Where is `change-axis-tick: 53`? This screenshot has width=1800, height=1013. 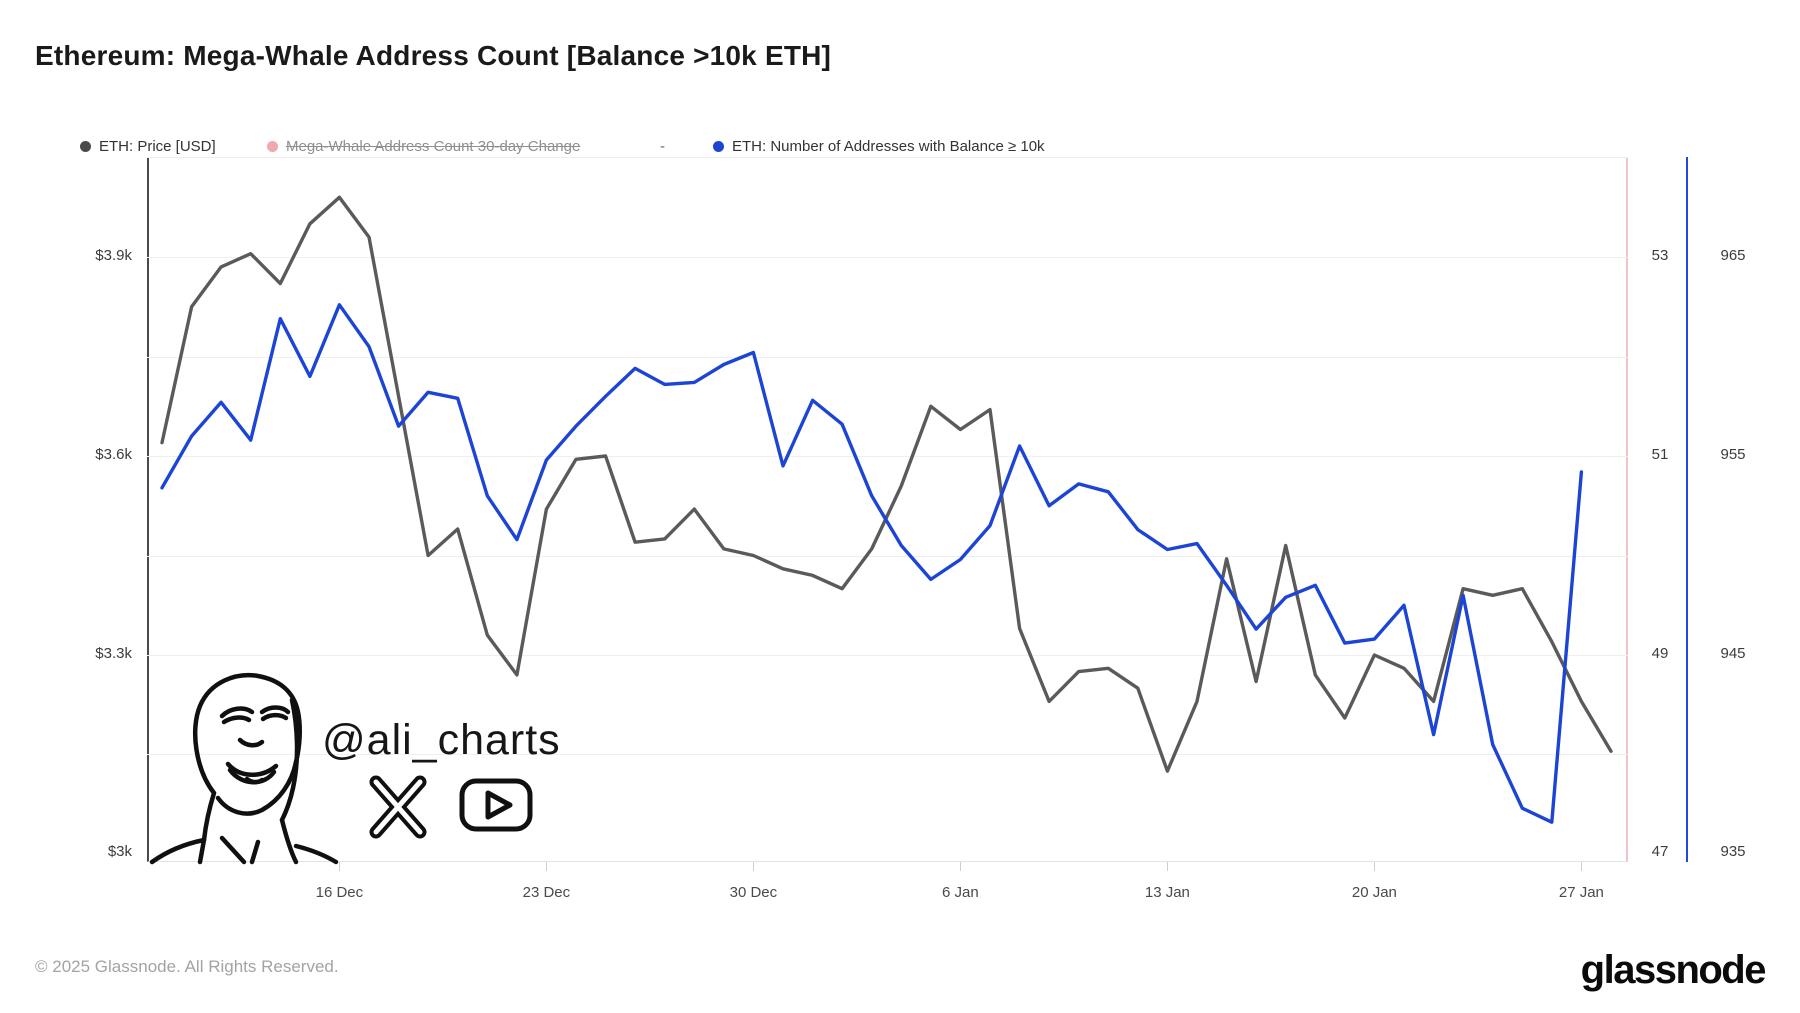
change-axis-tick: 53 is located at coordinates (1660, 255).